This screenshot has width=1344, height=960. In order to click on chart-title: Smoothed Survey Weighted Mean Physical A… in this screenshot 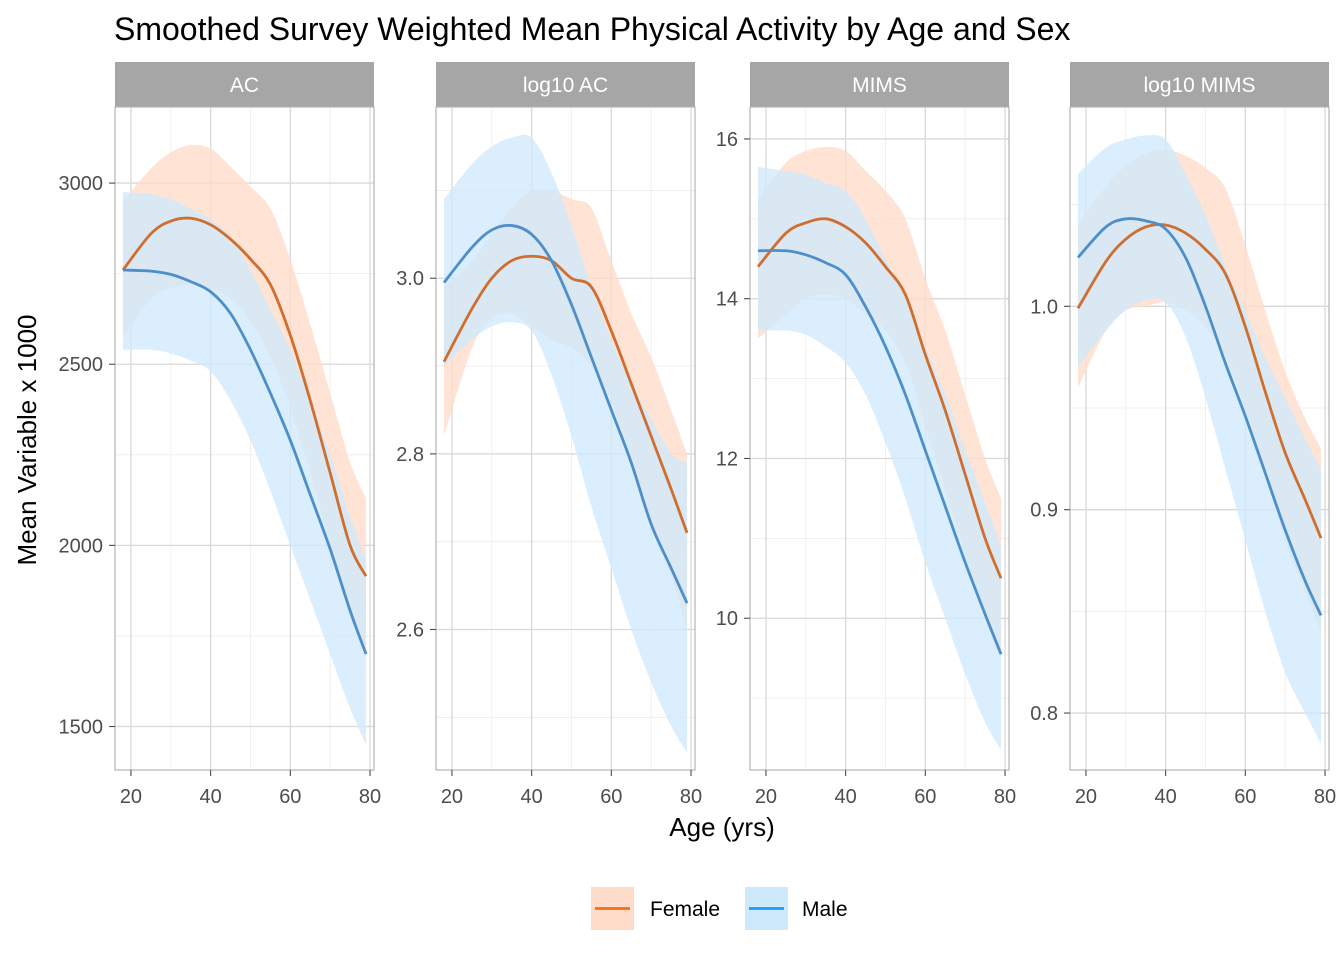, I will do `click(592, 29)`.